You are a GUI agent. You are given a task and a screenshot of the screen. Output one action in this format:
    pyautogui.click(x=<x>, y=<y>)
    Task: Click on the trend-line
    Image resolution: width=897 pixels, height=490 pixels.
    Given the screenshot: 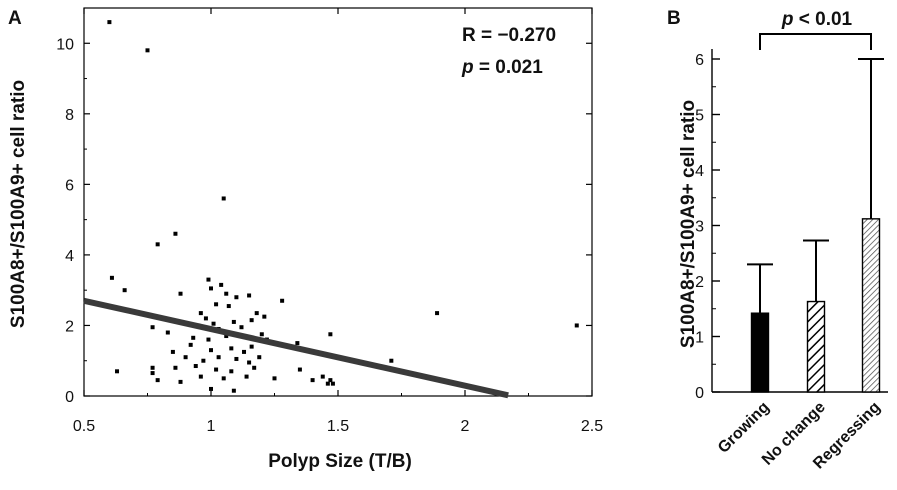 What is the action you would take?
    pyautogui.click(x=296, y=348)
    